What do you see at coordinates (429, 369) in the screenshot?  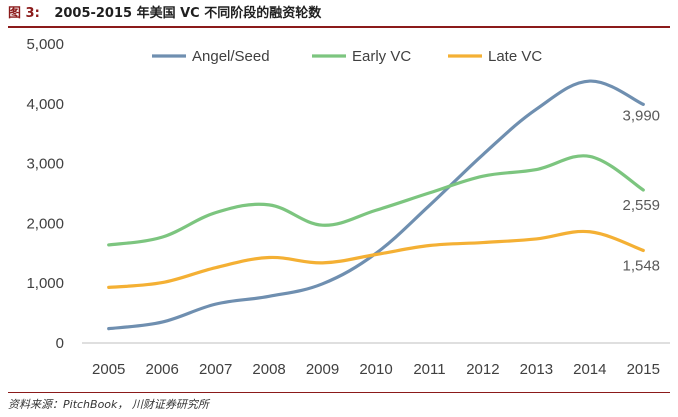 I see `x-tick-label: 2011` at bounding box center [429, 369].